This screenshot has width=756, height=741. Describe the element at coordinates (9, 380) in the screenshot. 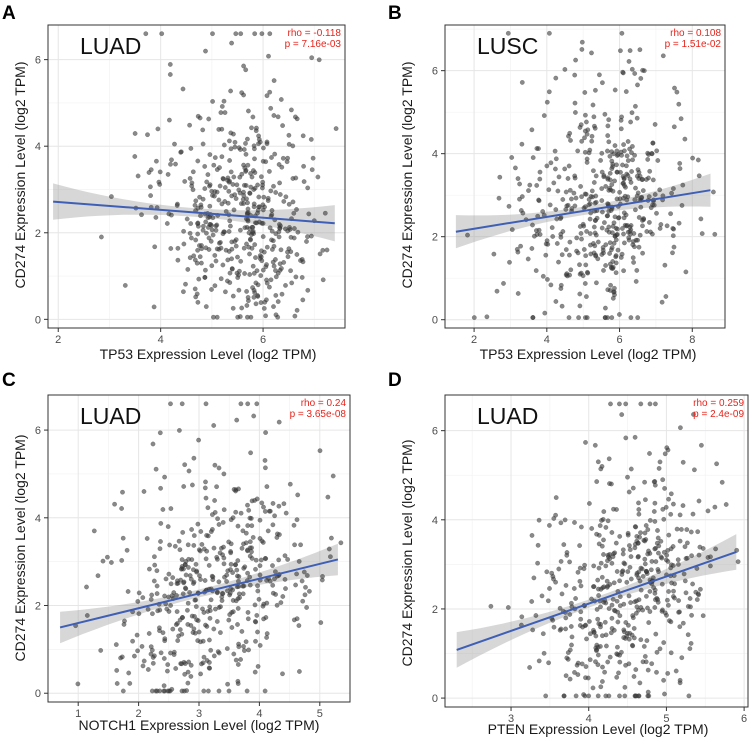

I see `panel-letter-c: C` at that location.